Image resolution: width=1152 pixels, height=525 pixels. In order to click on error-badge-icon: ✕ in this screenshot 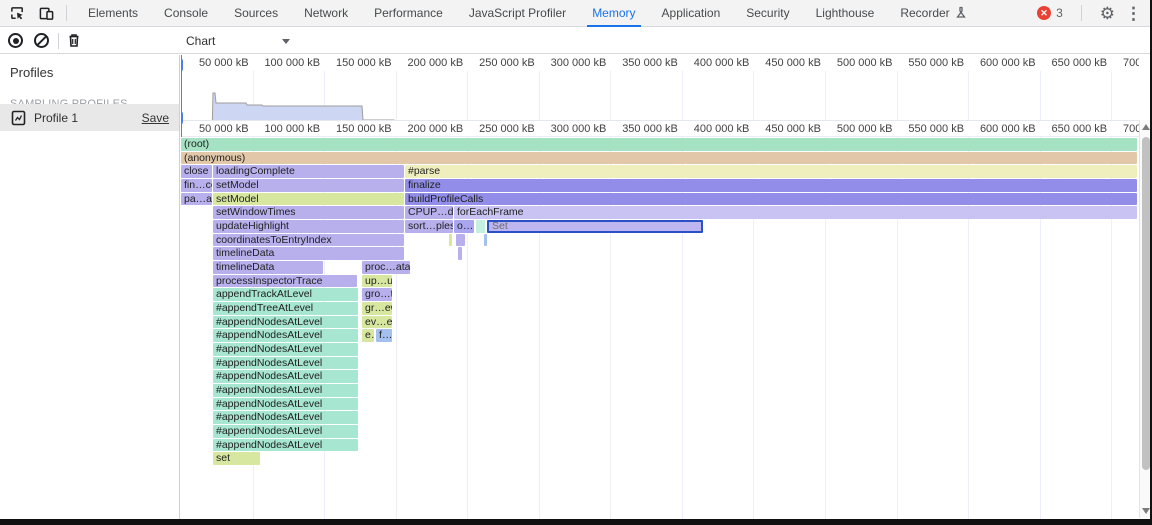, I will do `click(1044, 13)`.